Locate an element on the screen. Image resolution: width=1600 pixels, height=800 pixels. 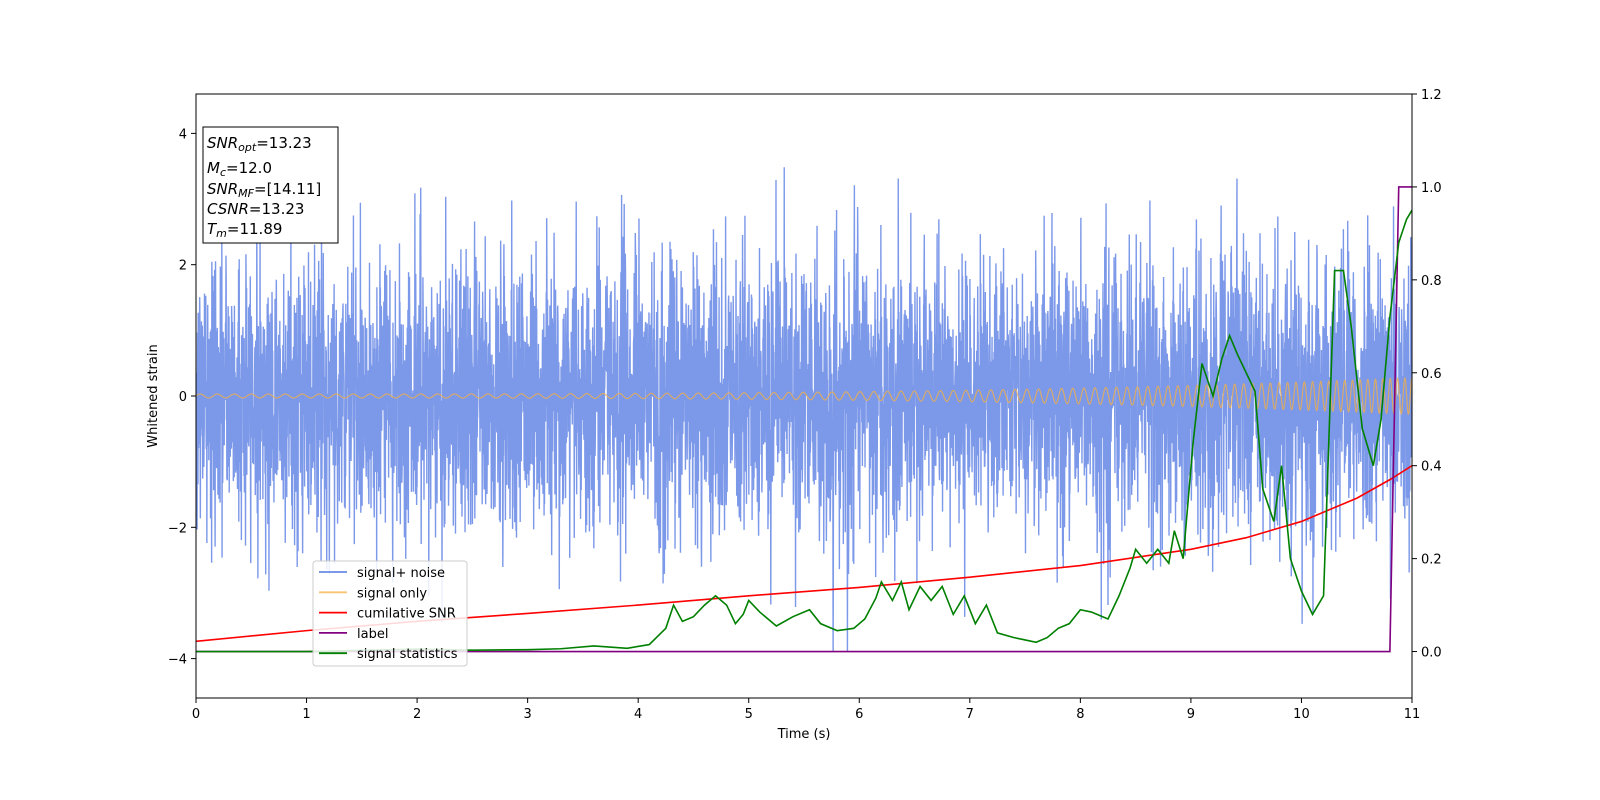
y-tick-label: 4 is located at coordinates (183, 134).